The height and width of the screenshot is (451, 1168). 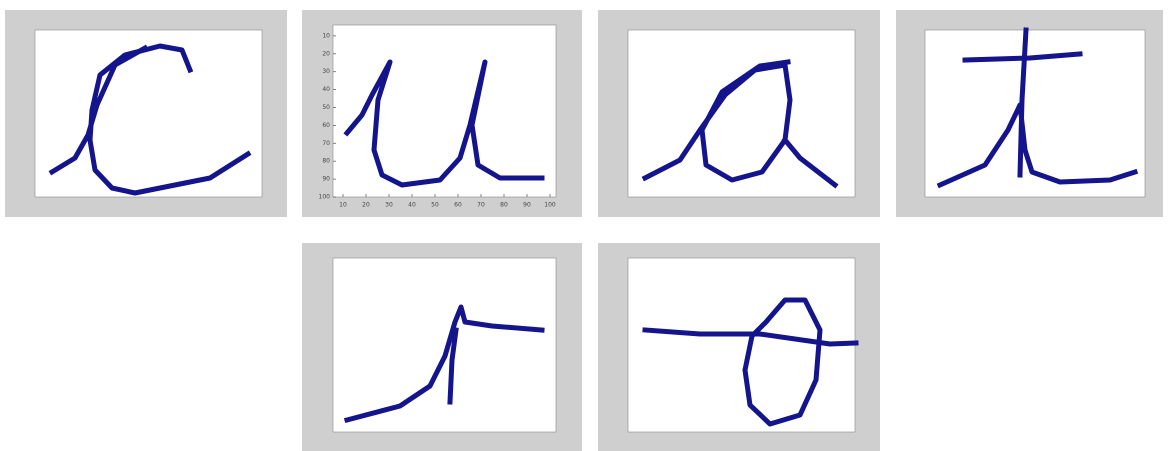 What do you see at coordinates (458, 205) in the screenshot?
I see `x-tick-label: 60` at bounding box center [458, 205].